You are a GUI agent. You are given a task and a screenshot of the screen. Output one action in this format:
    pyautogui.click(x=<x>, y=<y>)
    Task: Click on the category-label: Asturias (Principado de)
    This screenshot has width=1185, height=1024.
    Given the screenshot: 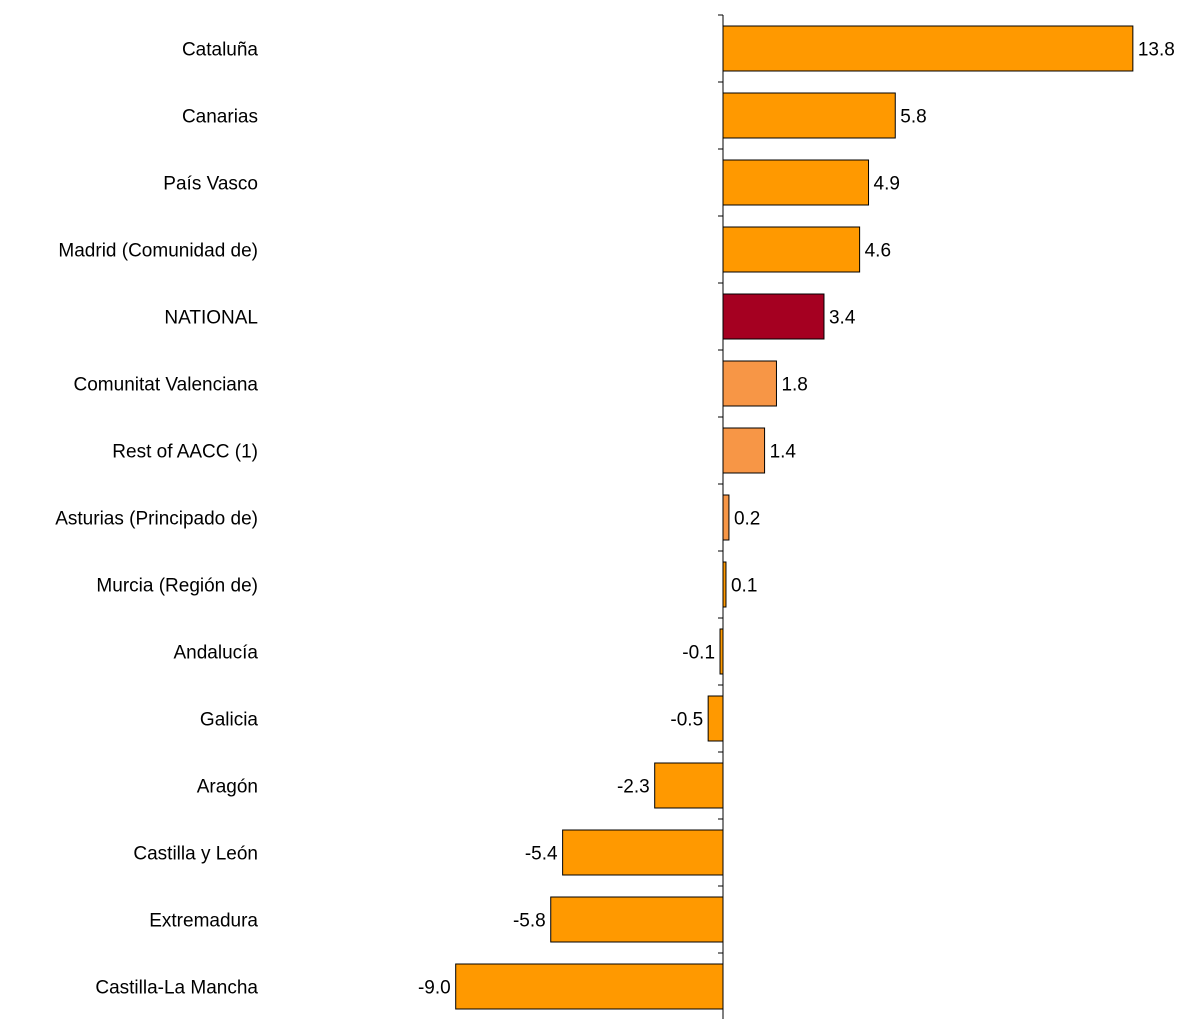 What is the action you would take?
    pyautogui.click(x=156, y=519)
    